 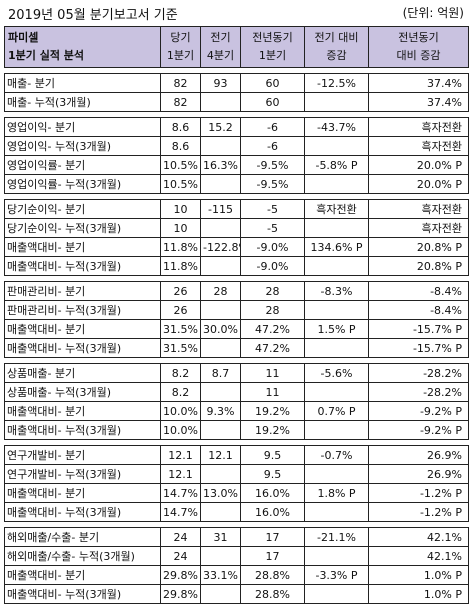 I want to click on table-row: 영업이익률- 누적(3개월) 10.5% -9.5% 20.0% P, so click(x=236, y=184).